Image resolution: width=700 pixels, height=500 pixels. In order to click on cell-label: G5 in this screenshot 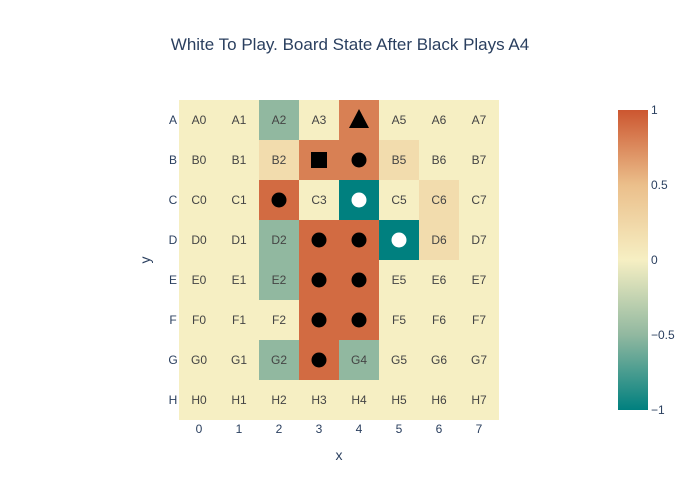, I will do `click(399, 360)`.